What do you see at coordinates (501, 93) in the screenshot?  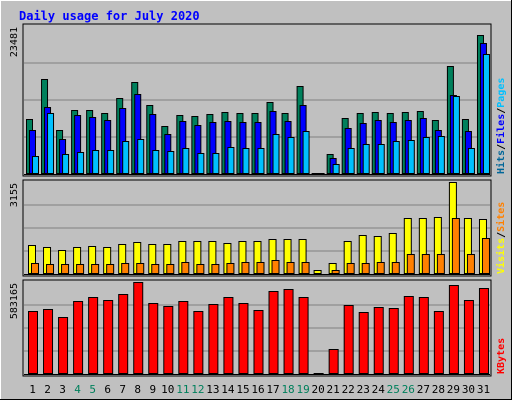 I see `legend-item-4: Pages` at bounding box center [501, 93].